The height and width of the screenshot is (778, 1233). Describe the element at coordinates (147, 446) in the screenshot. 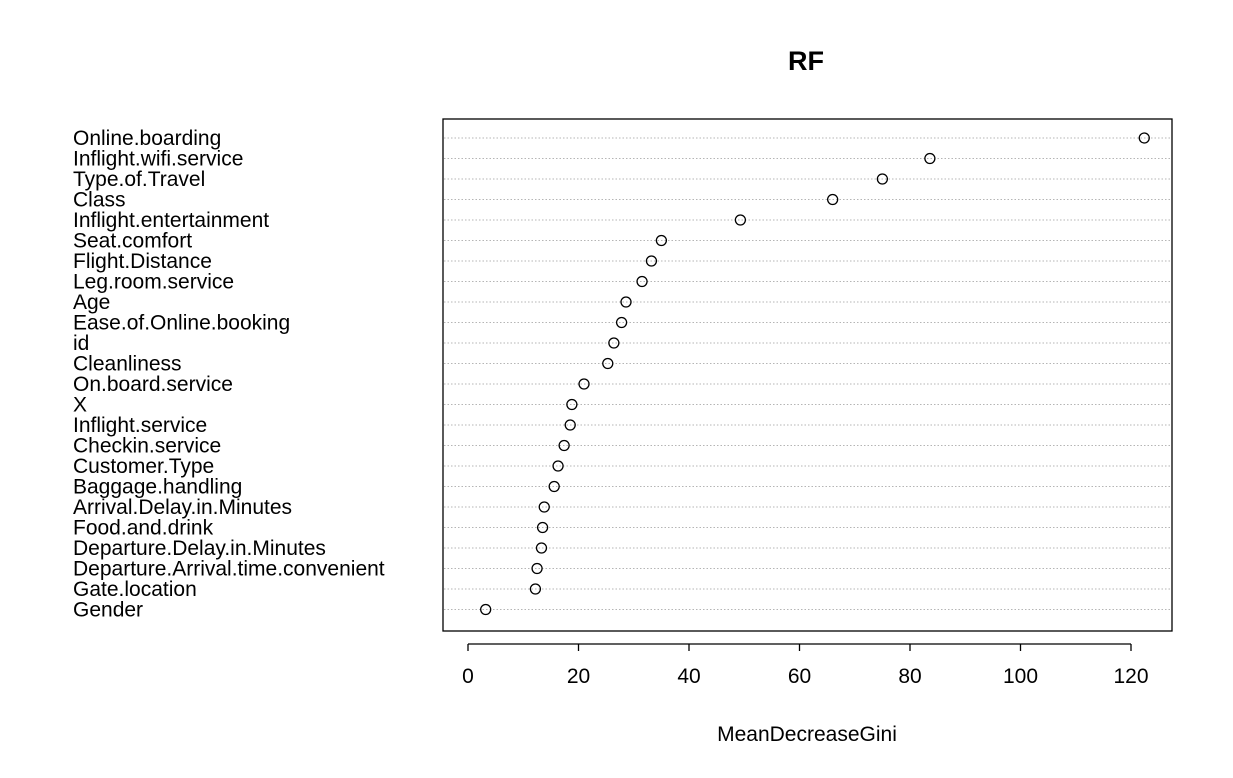

I see `row-label: Checkin.service` at that location.